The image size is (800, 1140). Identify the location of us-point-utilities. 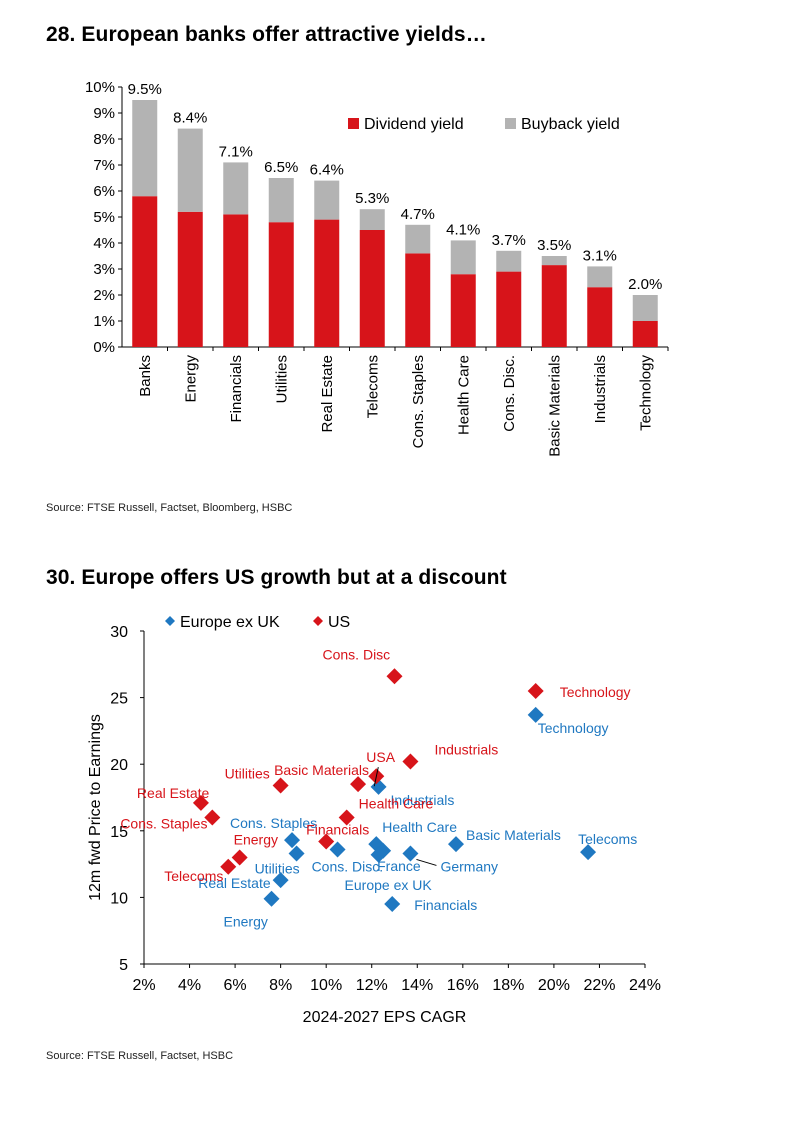
(280, 785).